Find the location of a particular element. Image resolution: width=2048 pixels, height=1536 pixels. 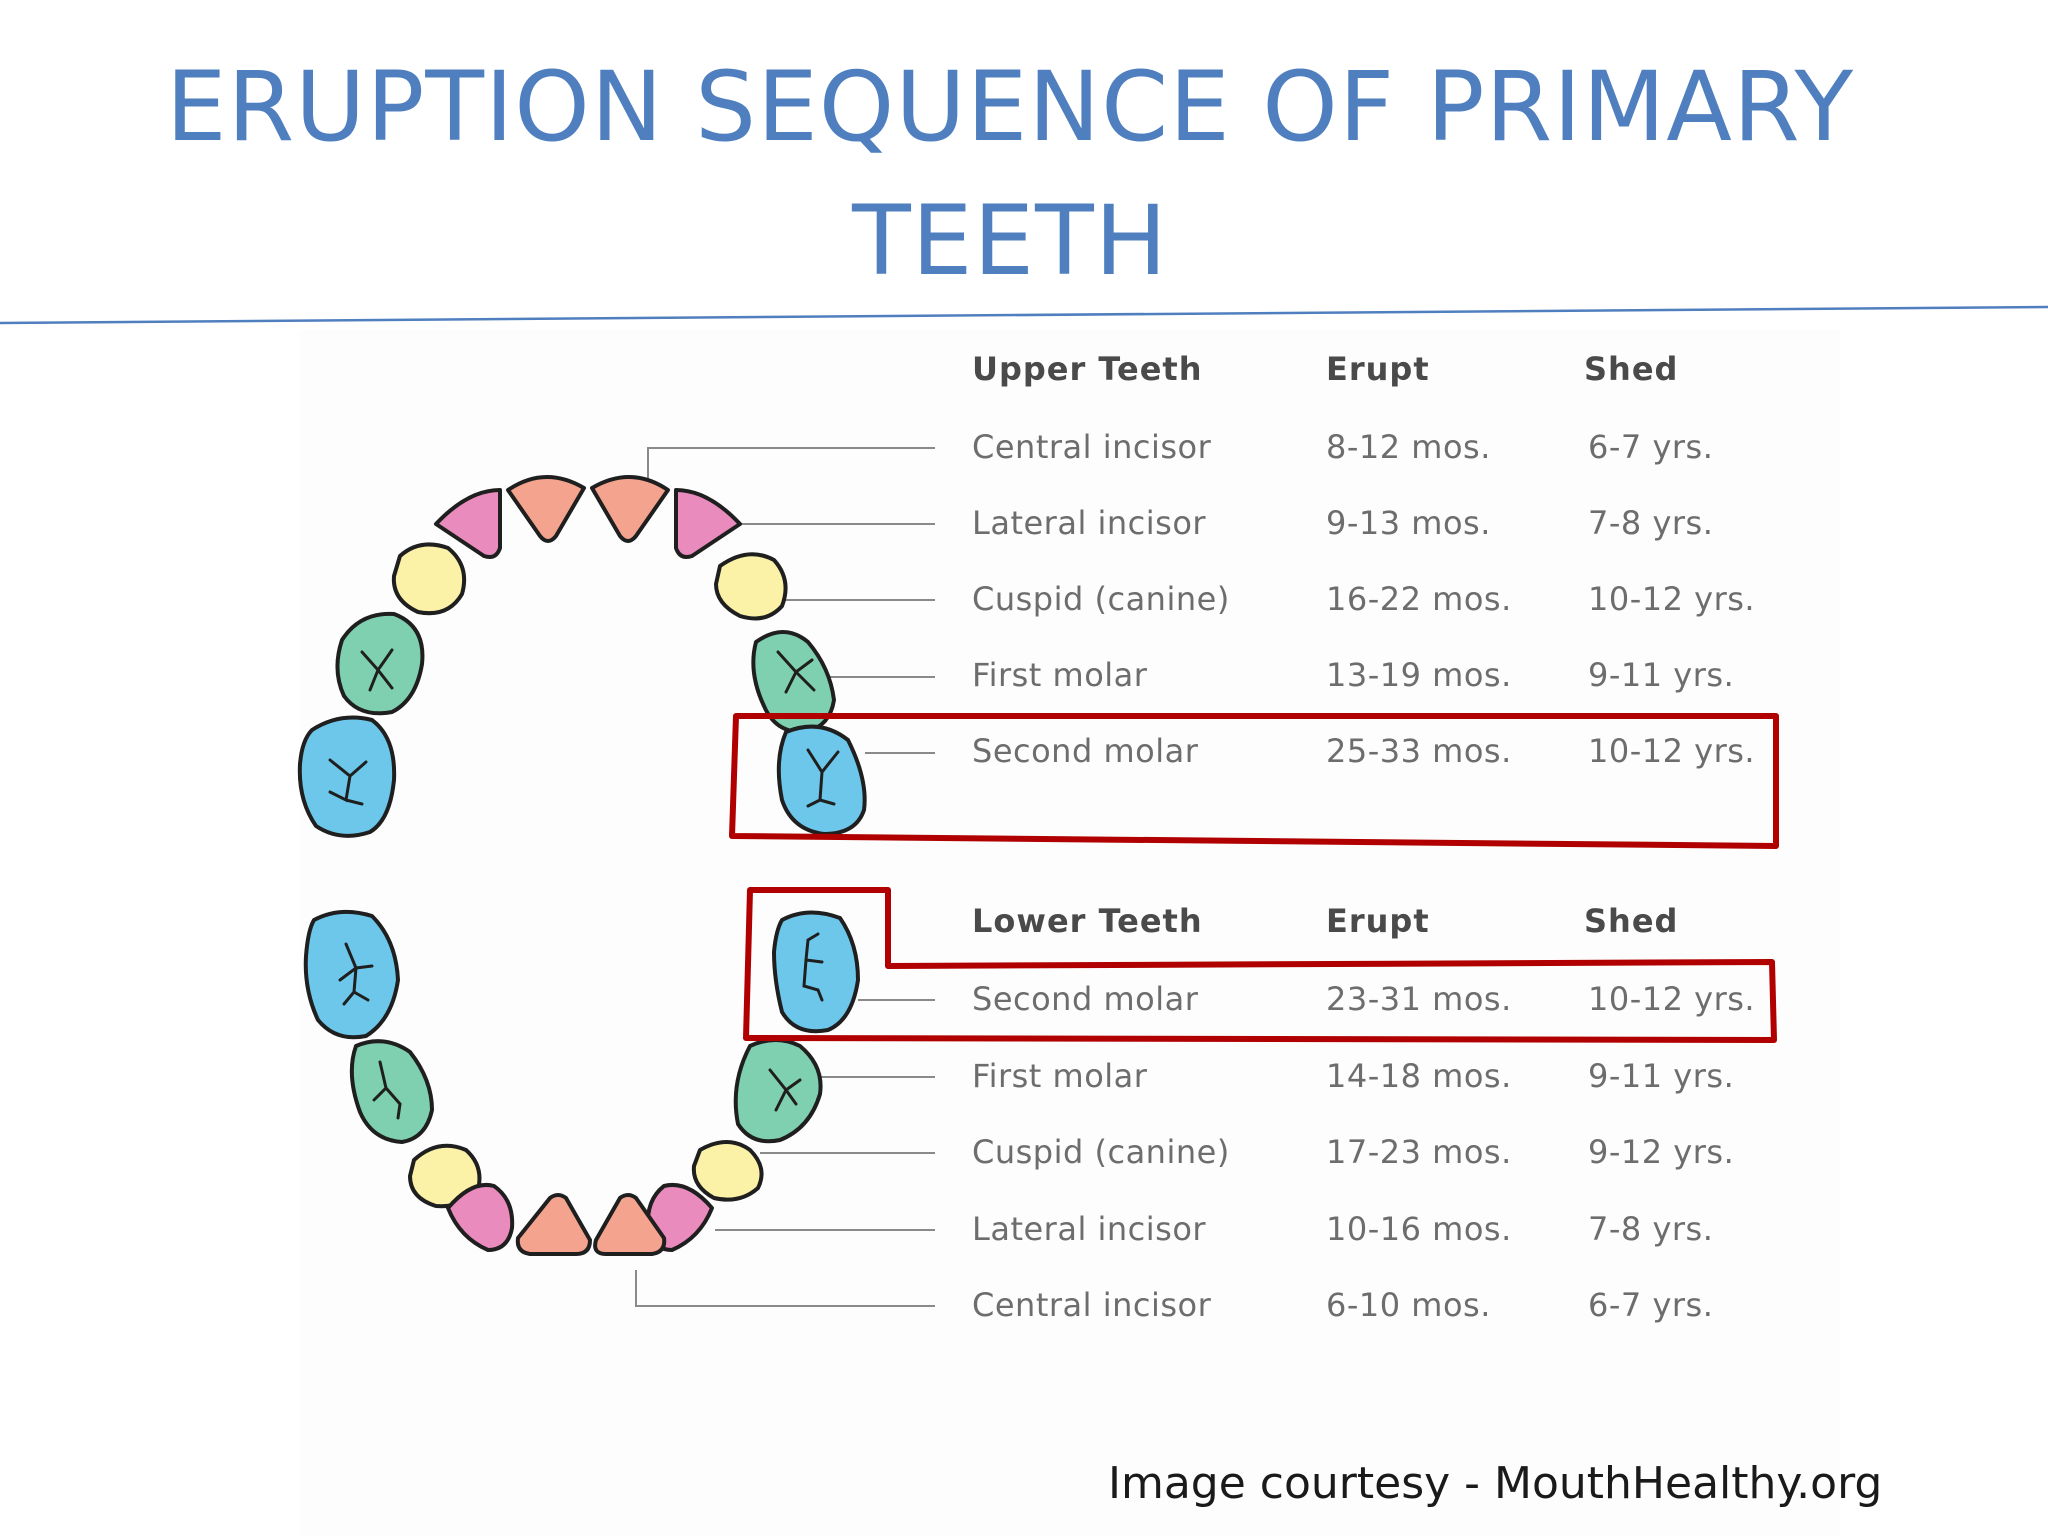

upper-row-5-shed: 10-12 yrs. is located at coordinates (1672, 751).